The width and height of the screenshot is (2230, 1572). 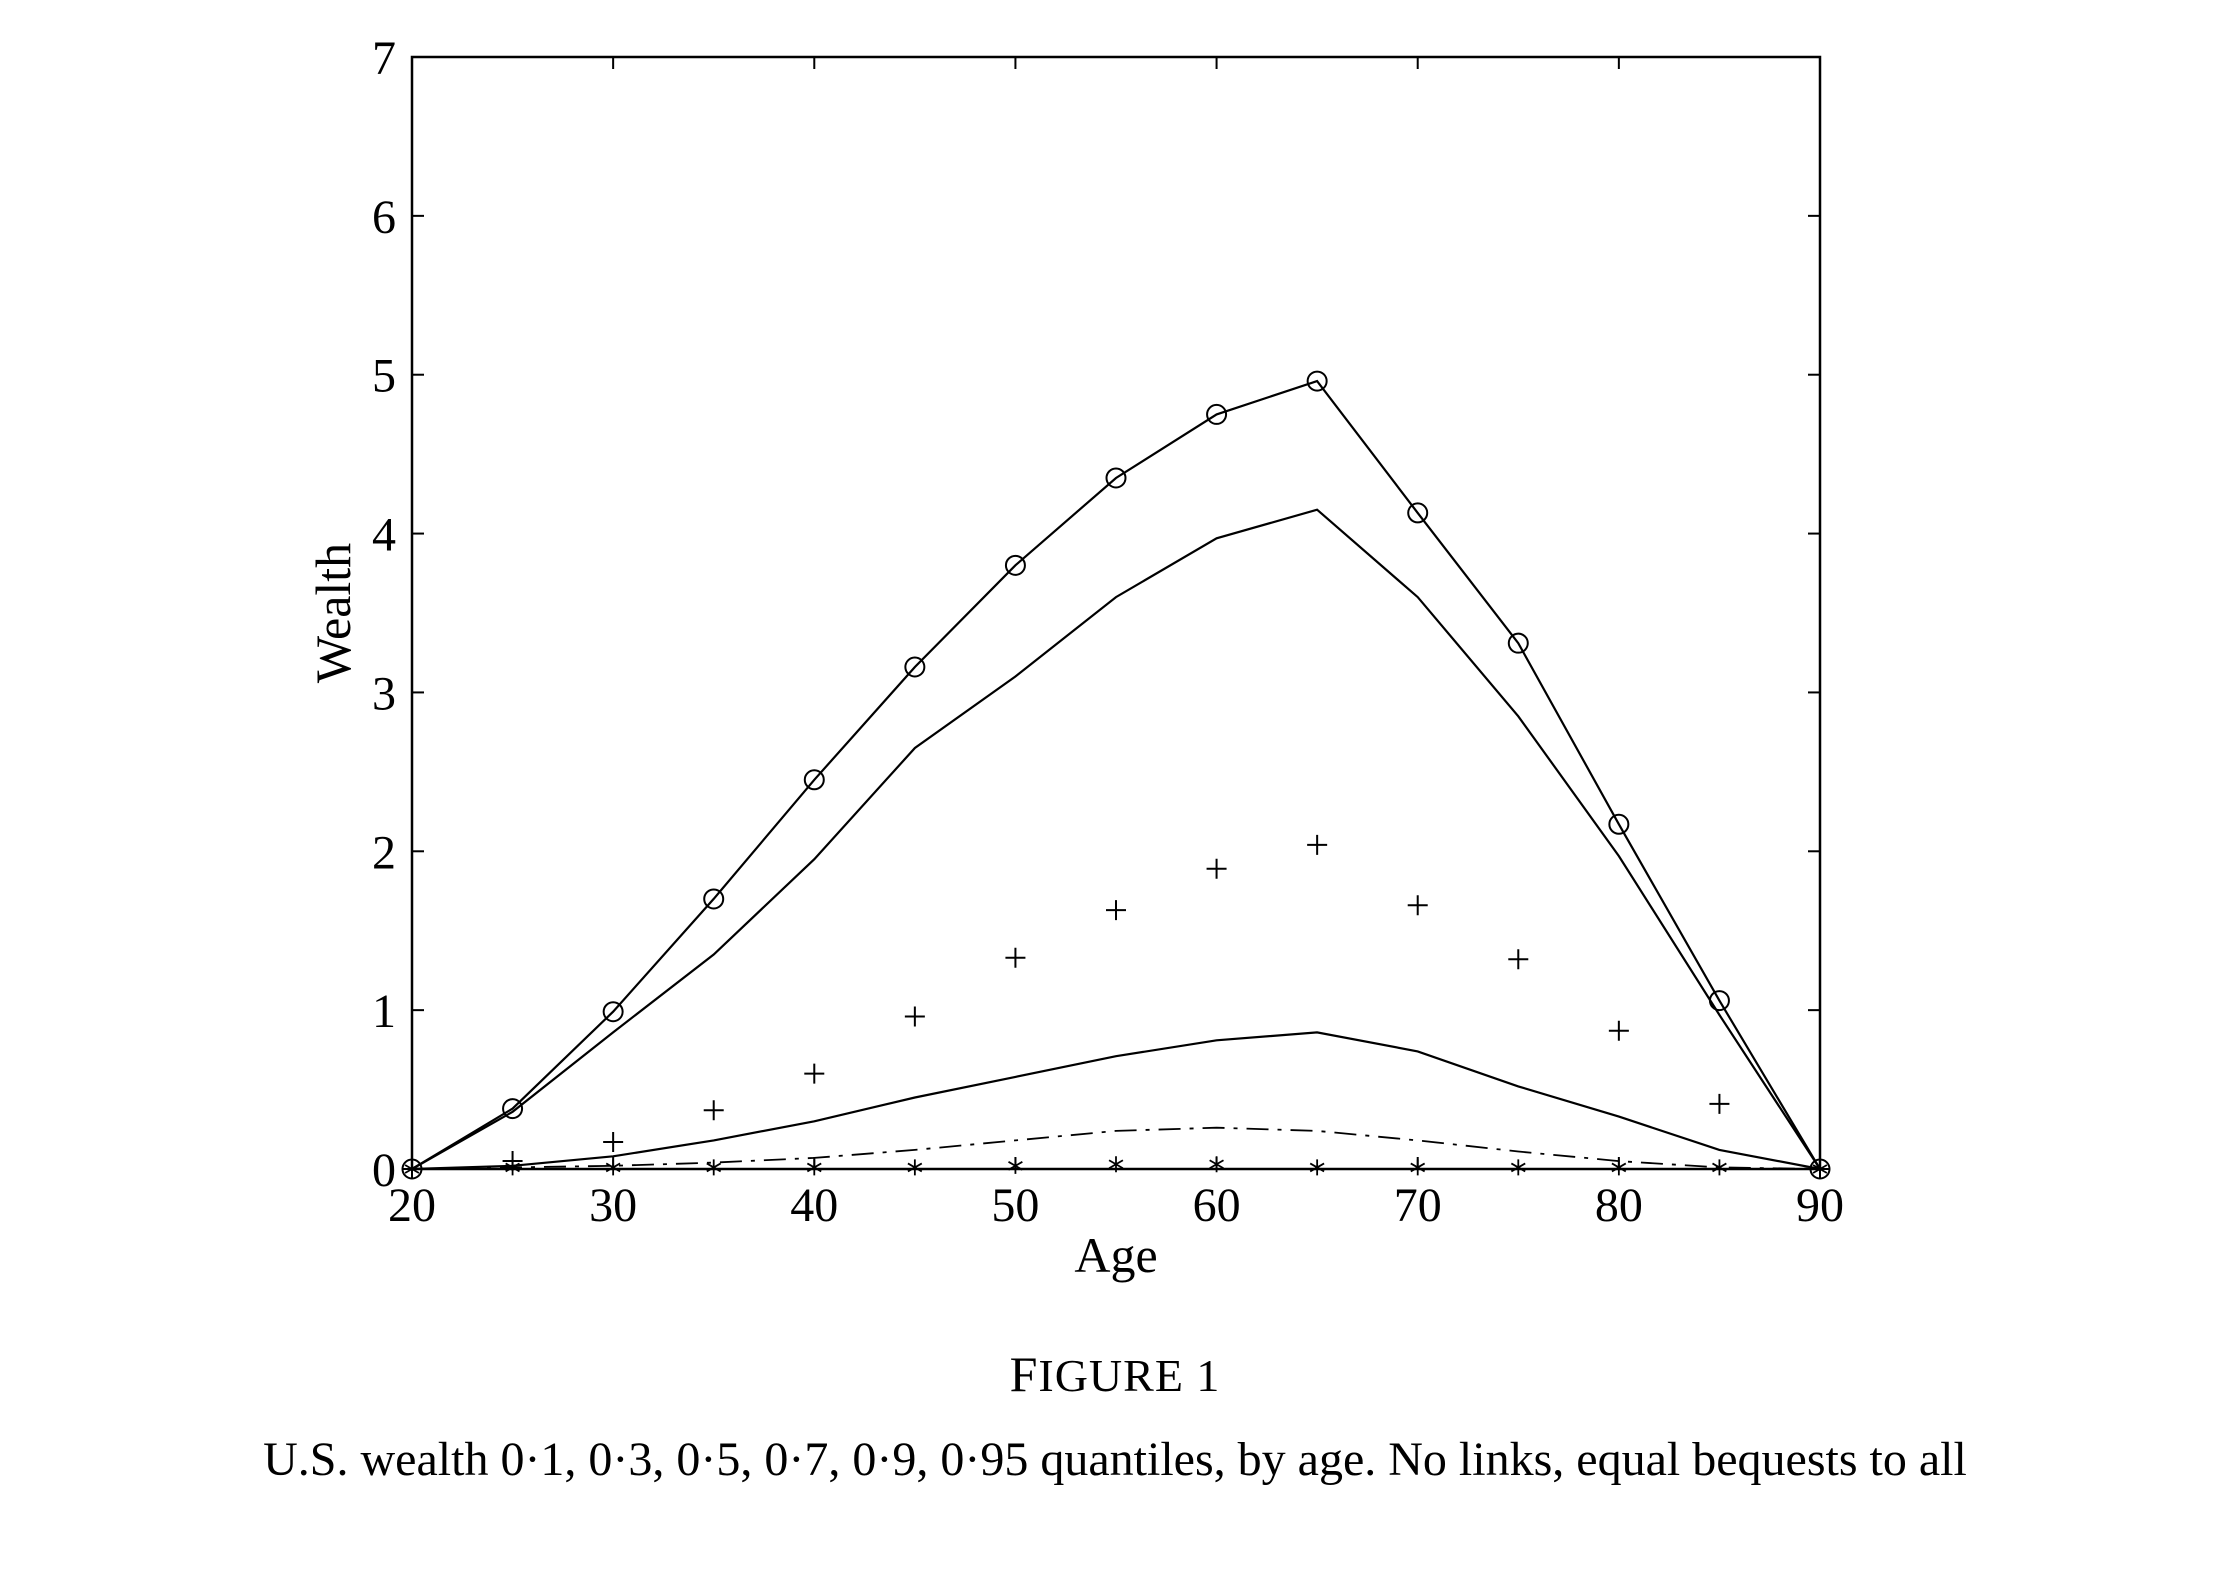 I want to click on x-tick-label: 30, so click(x=613, y=1205).